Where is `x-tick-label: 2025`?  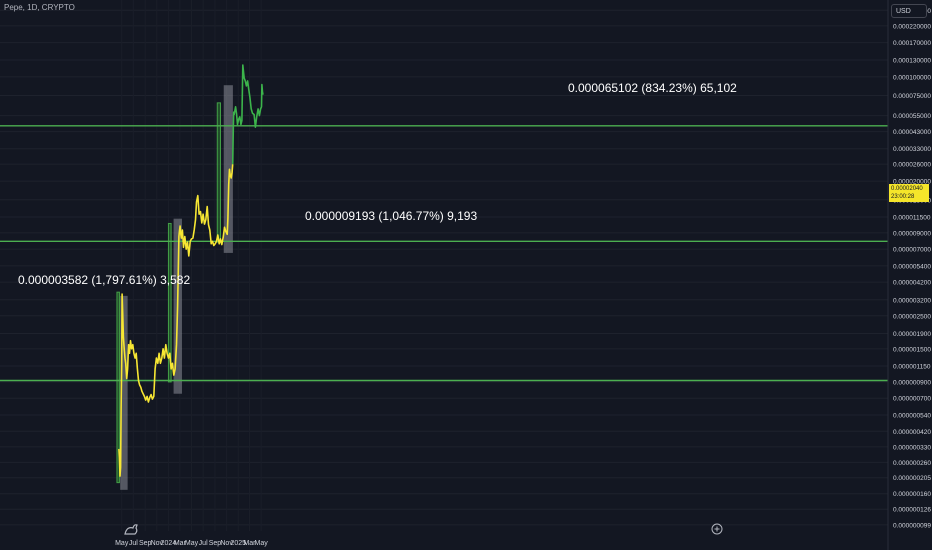 x-tick-label: 2025 is located at coordinates (238, 543).